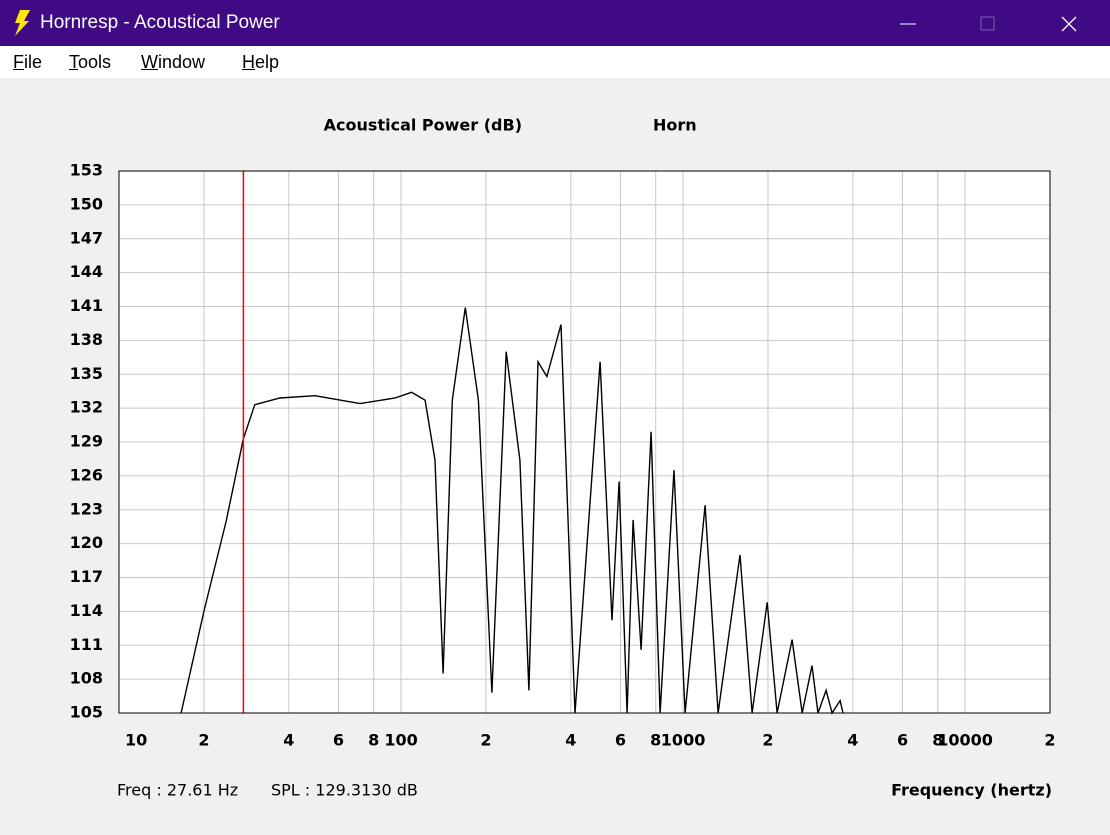 The image size is (1110, 835). Describe the element at coordinates (1069, 24) in the screenshot. I see `close-button` at that location.